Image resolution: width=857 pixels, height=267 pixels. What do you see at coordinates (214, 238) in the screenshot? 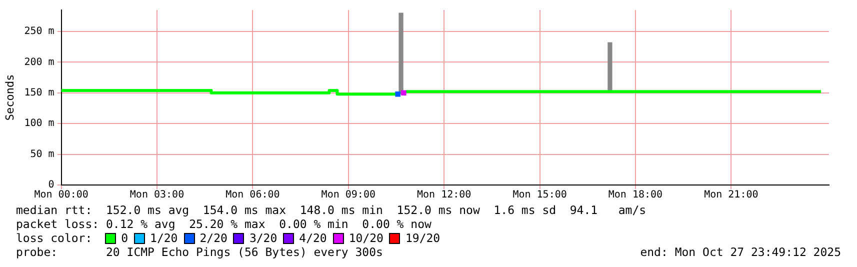
I see `legend-label: 2/20` at bounding box center [214, 238].